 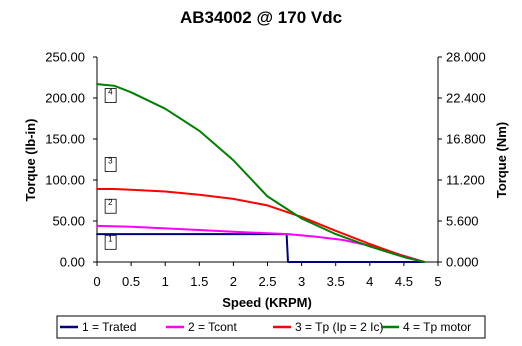 What do you see at coordinates (109, 327) in the screenshot?
I see `legend-label-1: 1 = Trated` at bounding box center [109, 327].